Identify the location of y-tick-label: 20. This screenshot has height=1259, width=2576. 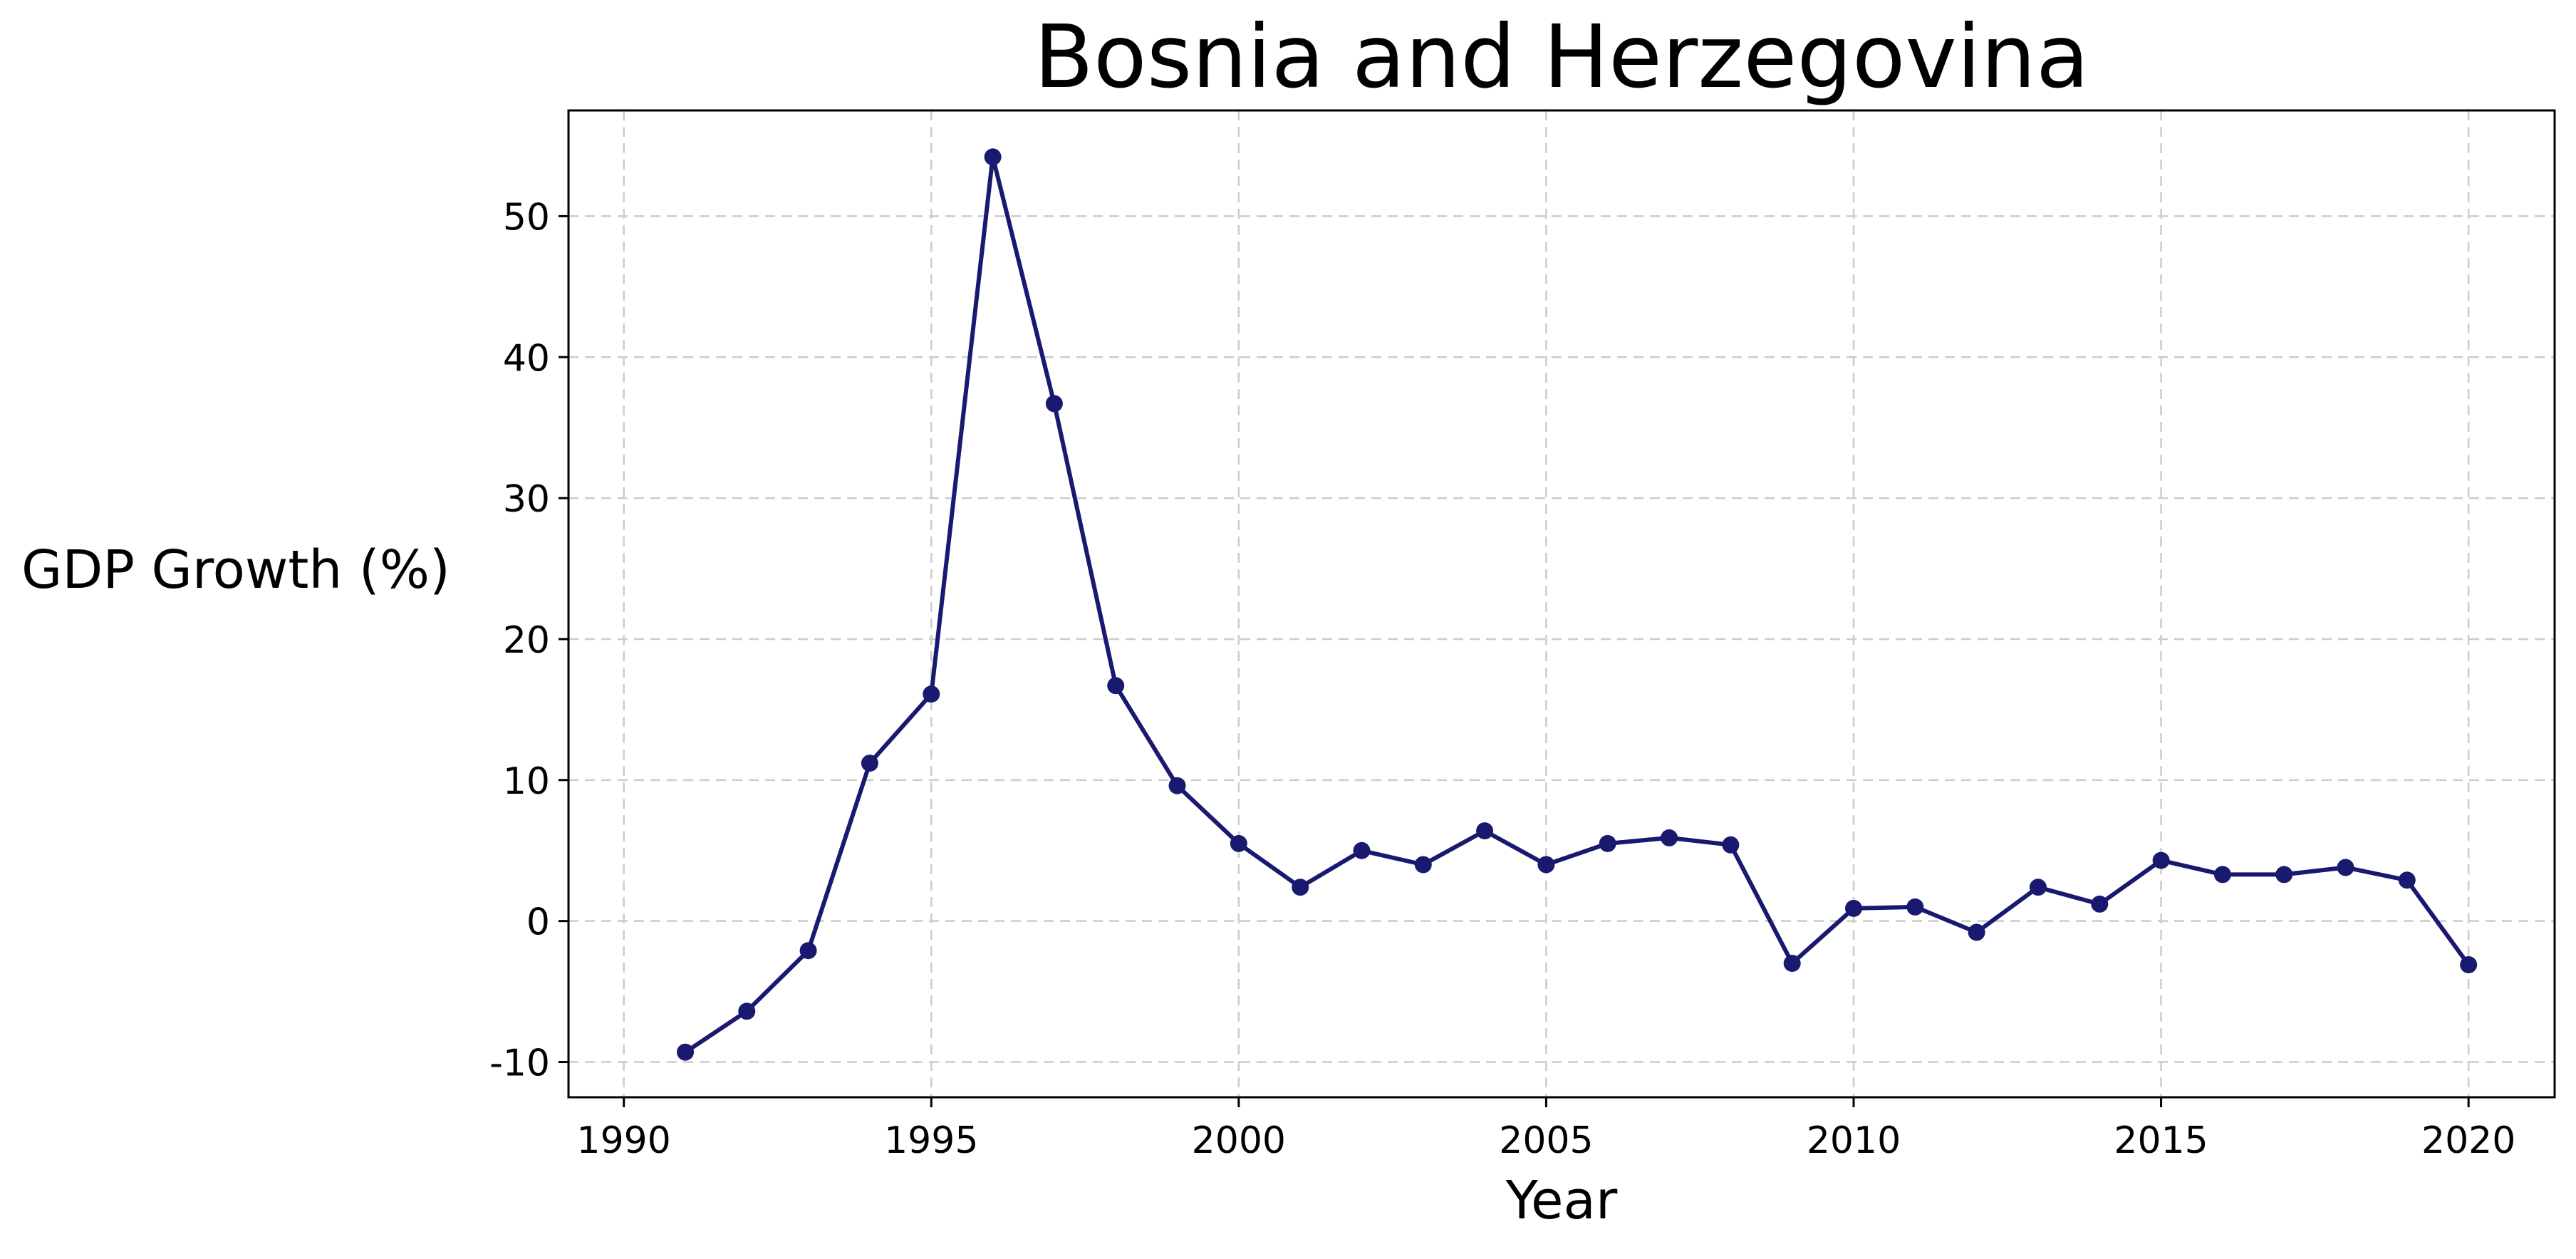
(526, 640).